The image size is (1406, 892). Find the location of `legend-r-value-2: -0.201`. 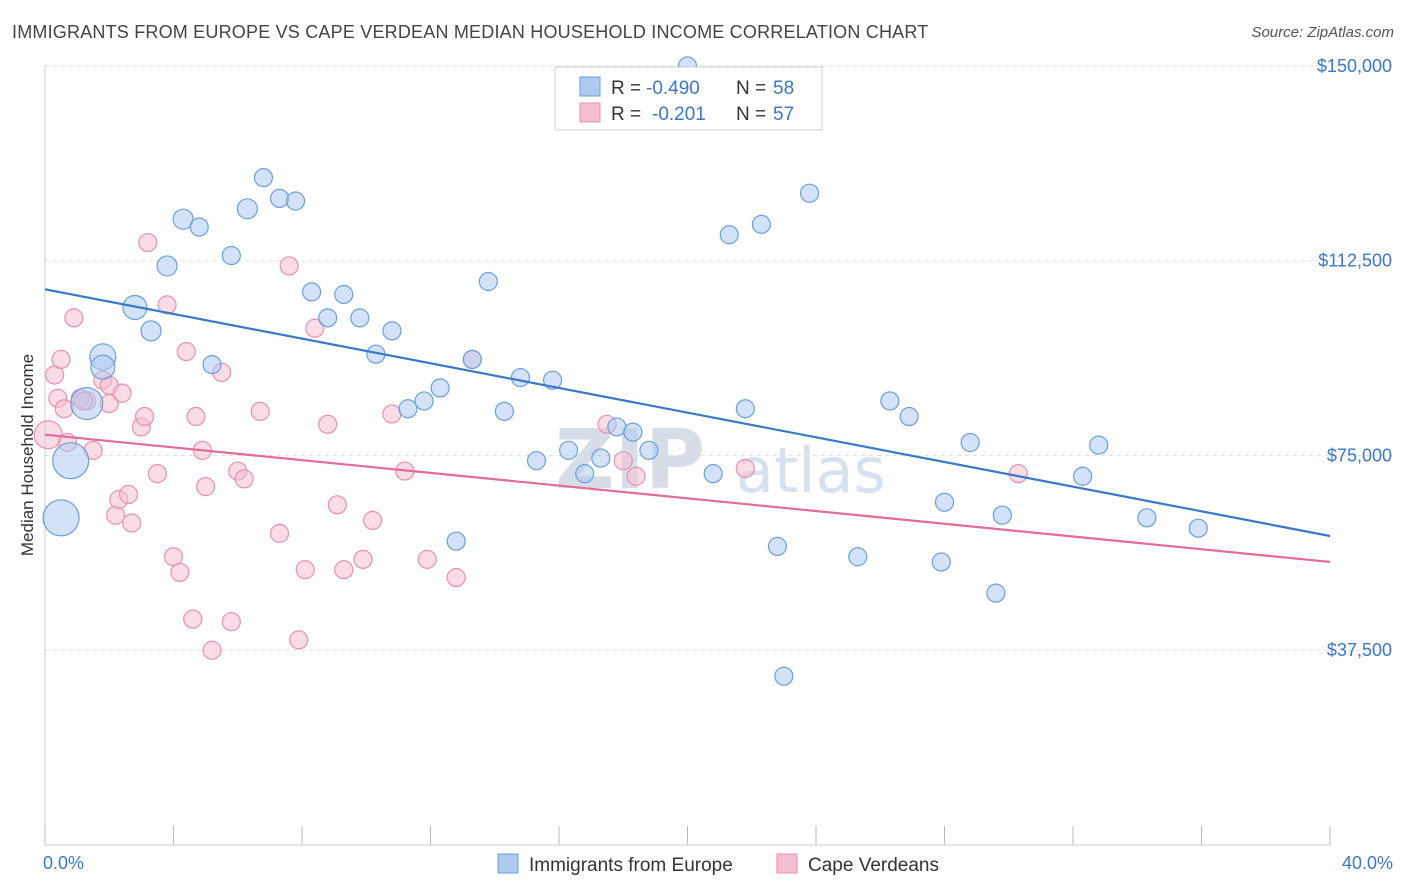

legend-r-value-2: -0.201 is located at coordinates (679, 114).